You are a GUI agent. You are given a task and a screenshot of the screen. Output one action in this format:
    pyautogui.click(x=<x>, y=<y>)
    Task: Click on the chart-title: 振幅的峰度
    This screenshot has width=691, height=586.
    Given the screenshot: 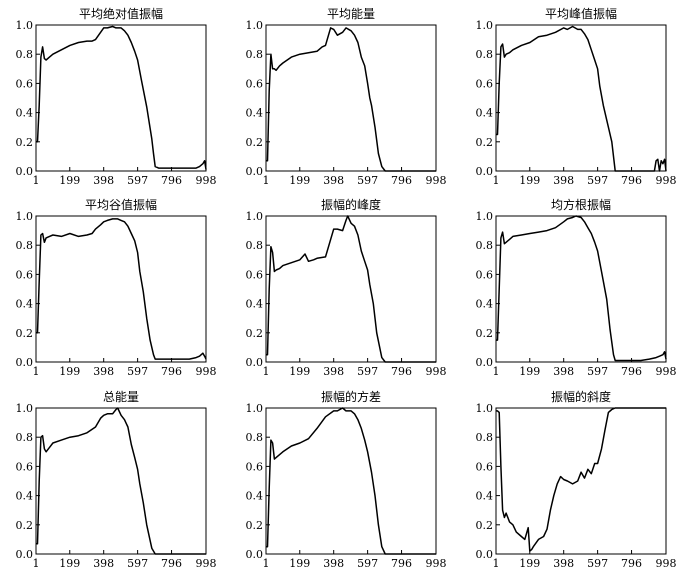 What is the action you would take?
    pyautogui.click(x=351, y=204)
    